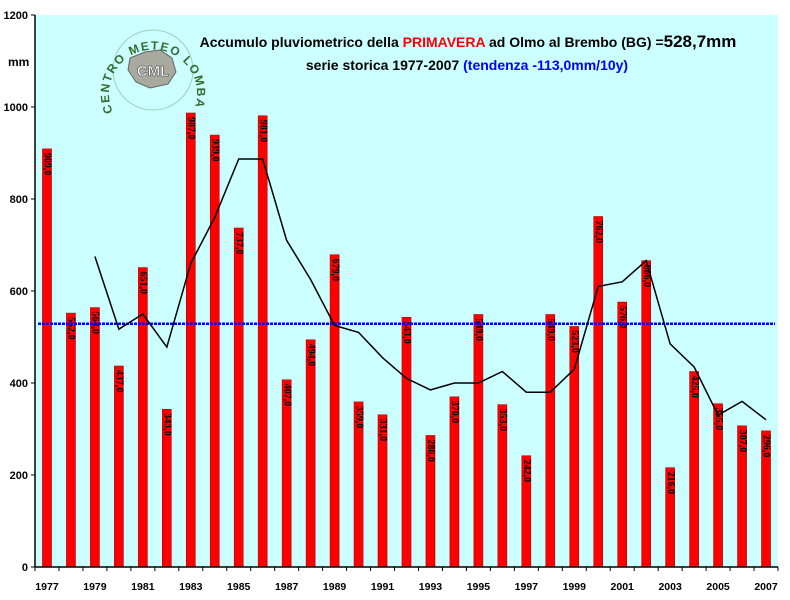 Image resolution: width=790 pixels, height=600 pixels. I want to click on bar-data-label: 666,0, so click(646, 276).